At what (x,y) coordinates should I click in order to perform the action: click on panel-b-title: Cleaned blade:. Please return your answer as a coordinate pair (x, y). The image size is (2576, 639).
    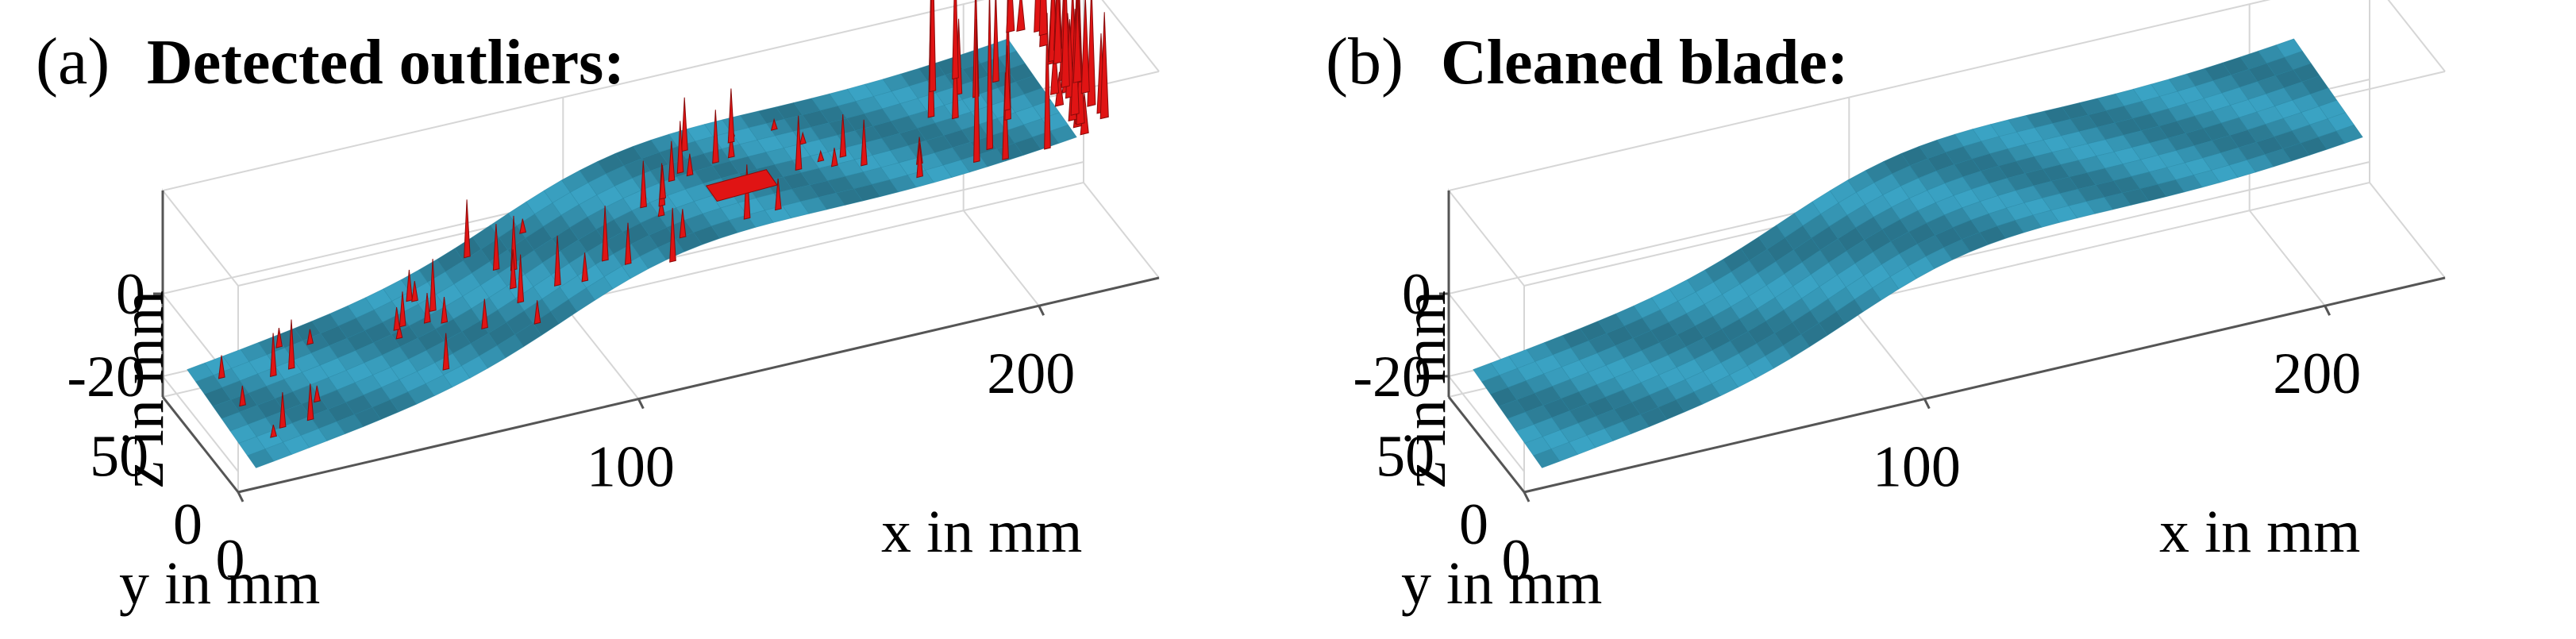
    Looking at the image, I should click on (1645, 63).